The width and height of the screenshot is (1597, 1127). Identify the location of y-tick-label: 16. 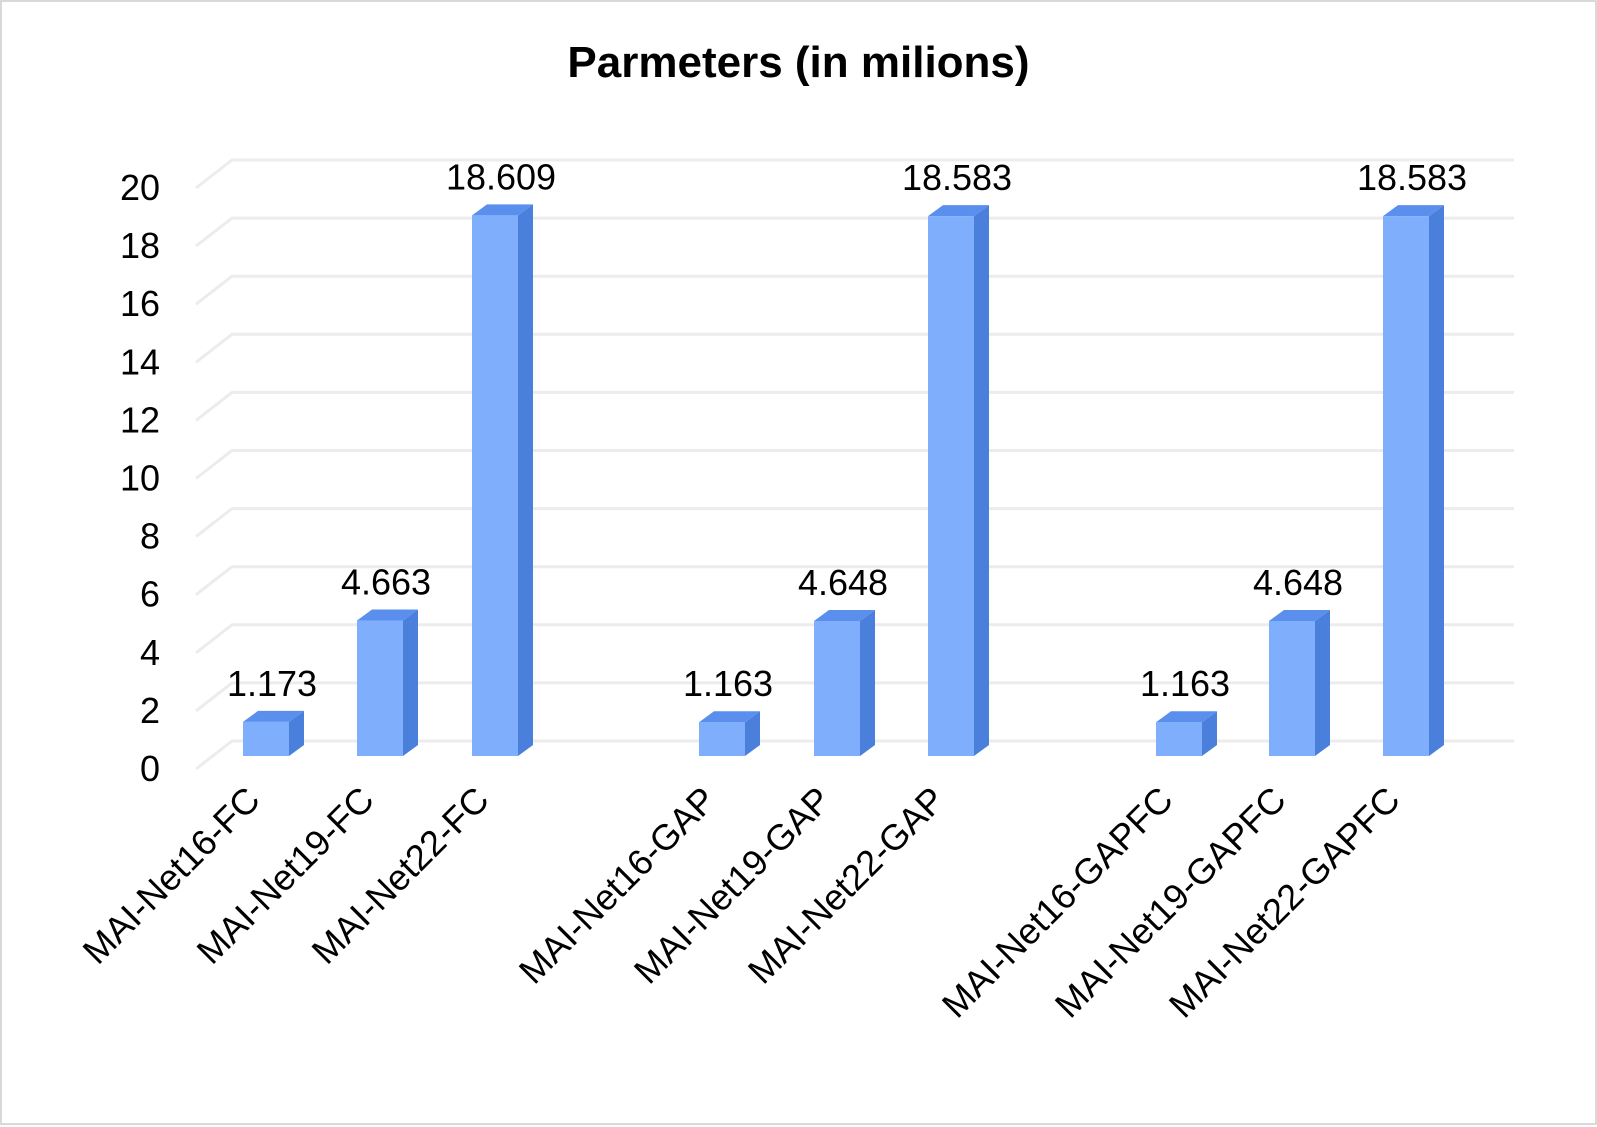
(140, 303).